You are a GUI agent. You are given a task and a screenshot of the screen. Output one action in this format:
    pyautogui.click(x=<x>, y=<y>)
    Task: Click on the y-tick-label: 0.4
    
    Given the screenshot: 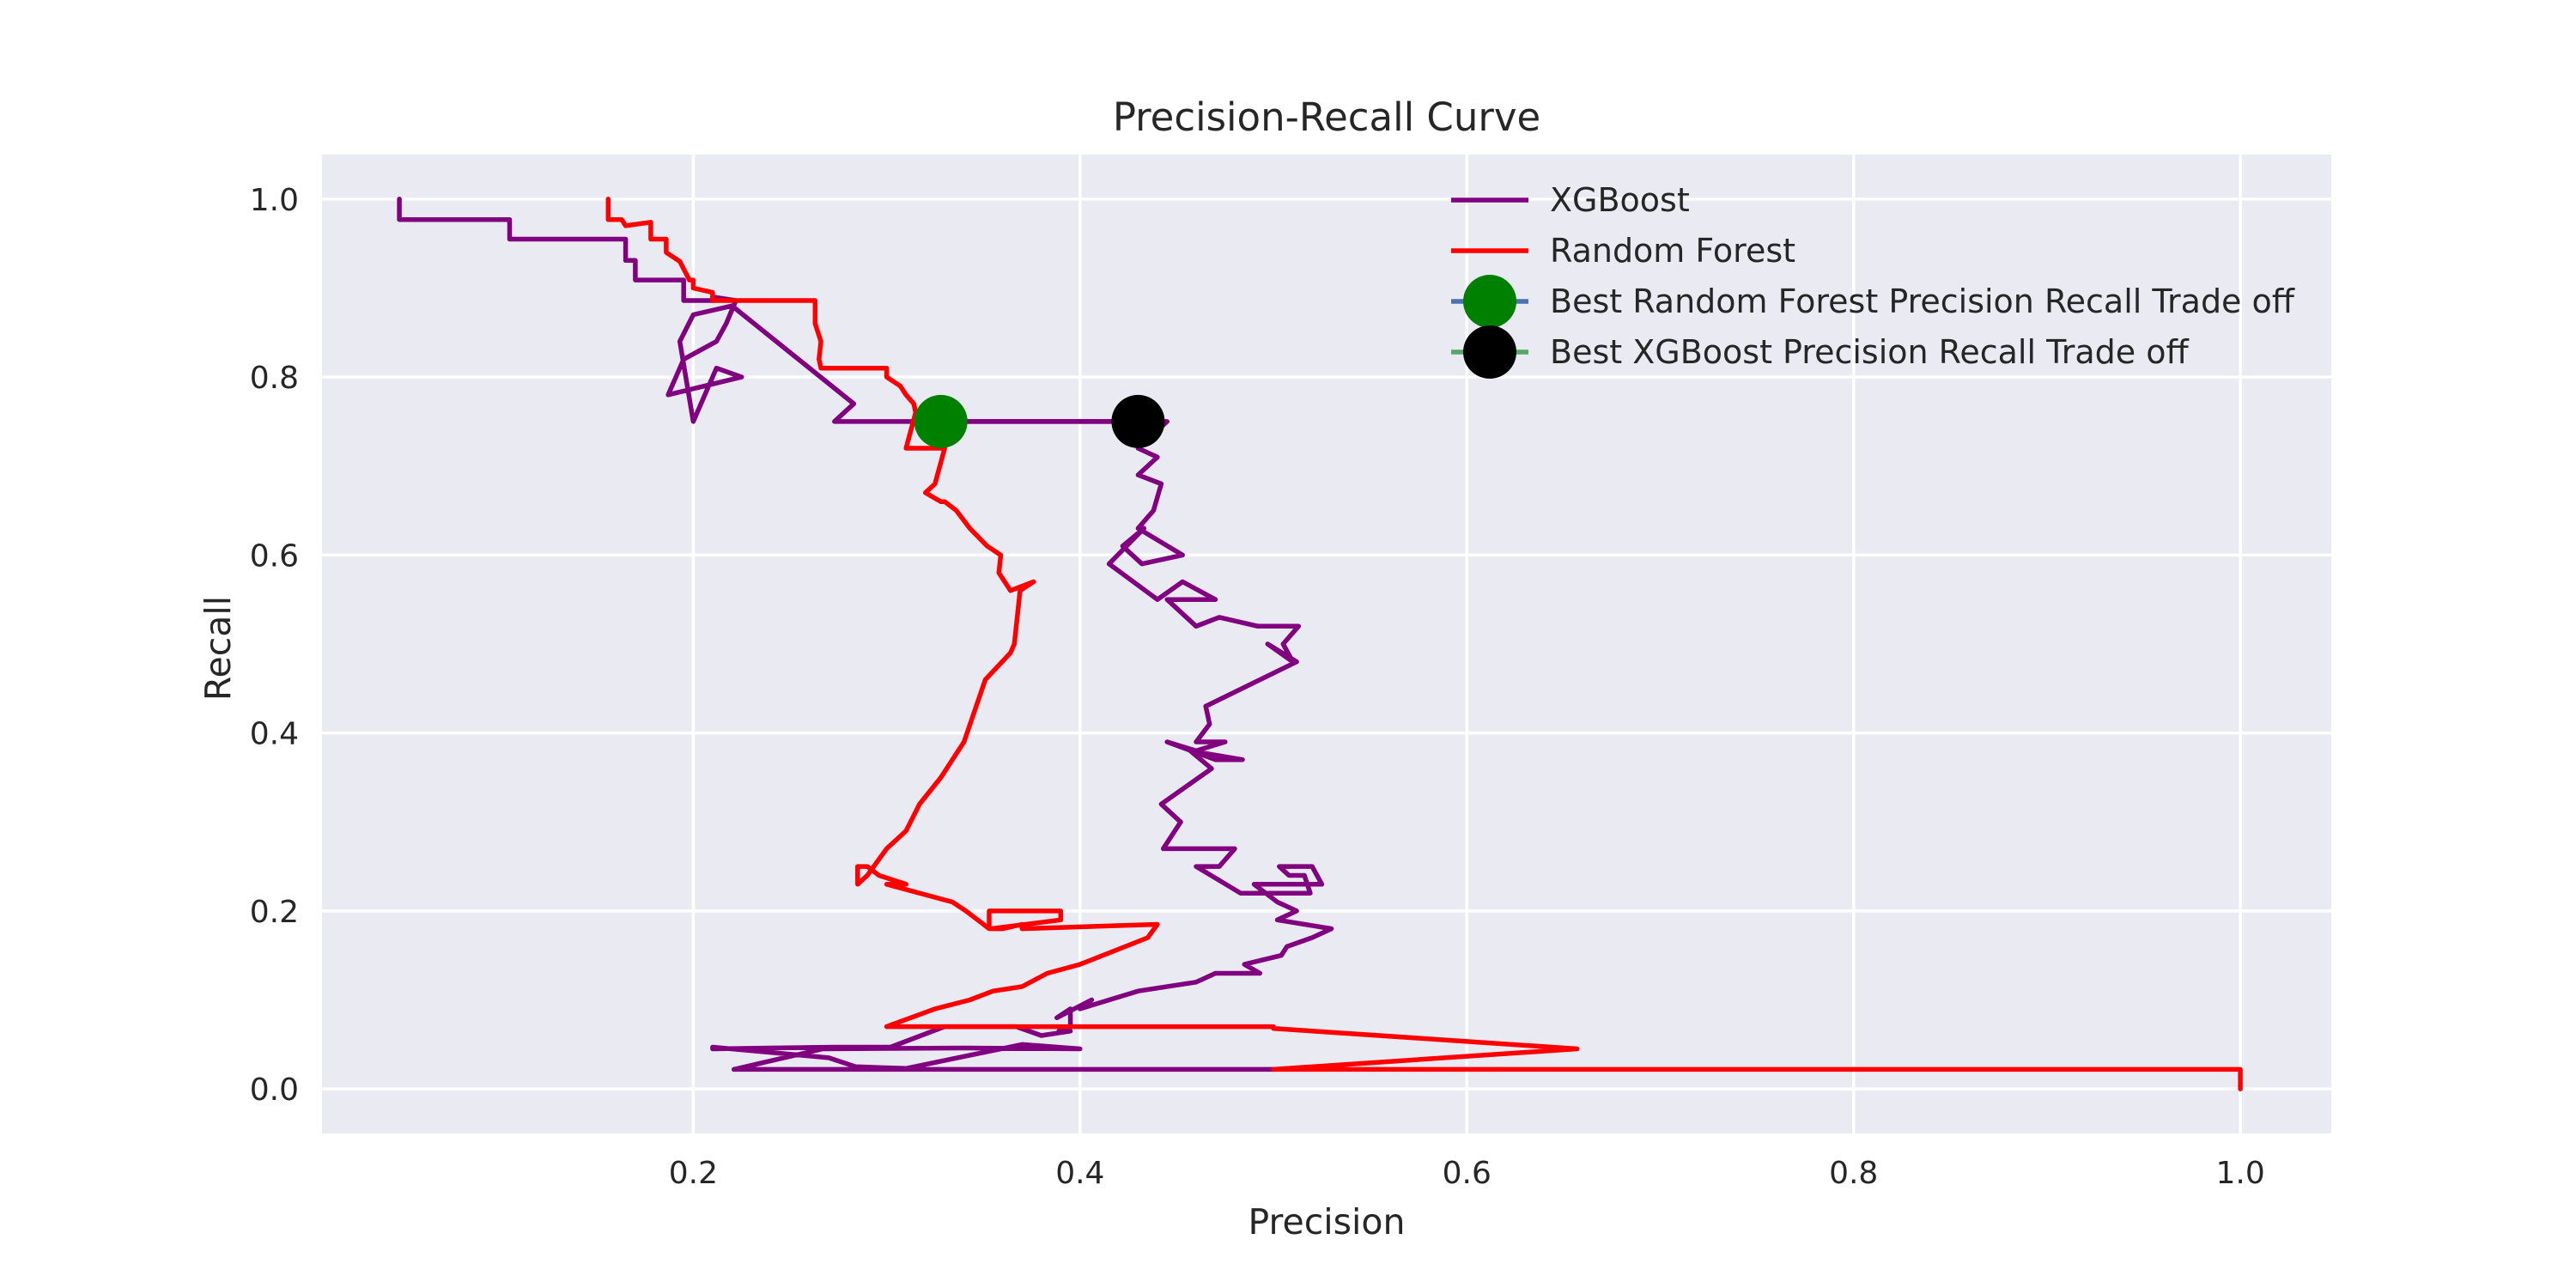 What is the action you would take?
    pyautogui.click(x=274, y=735)
    